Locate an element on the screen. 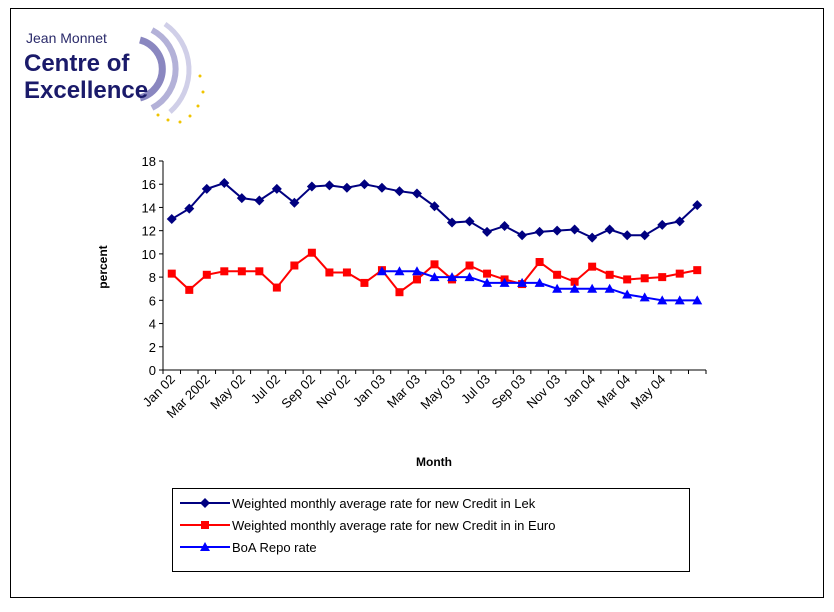 Image resolution: width=834 pixels, height=612 pixels. logo-text: Excellence is located at coordinates (86, 90).